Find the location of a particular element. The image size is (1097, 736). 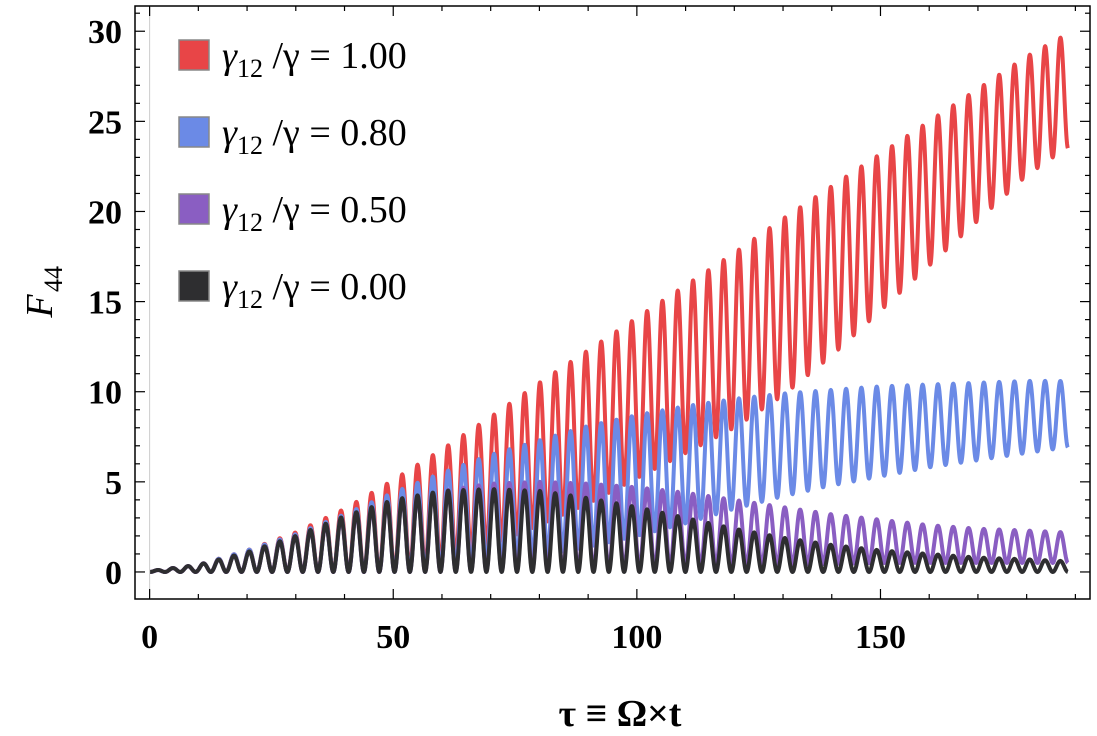

legend-entry: γ12 /γ = 1.00 is located at coordinates (292, 59).